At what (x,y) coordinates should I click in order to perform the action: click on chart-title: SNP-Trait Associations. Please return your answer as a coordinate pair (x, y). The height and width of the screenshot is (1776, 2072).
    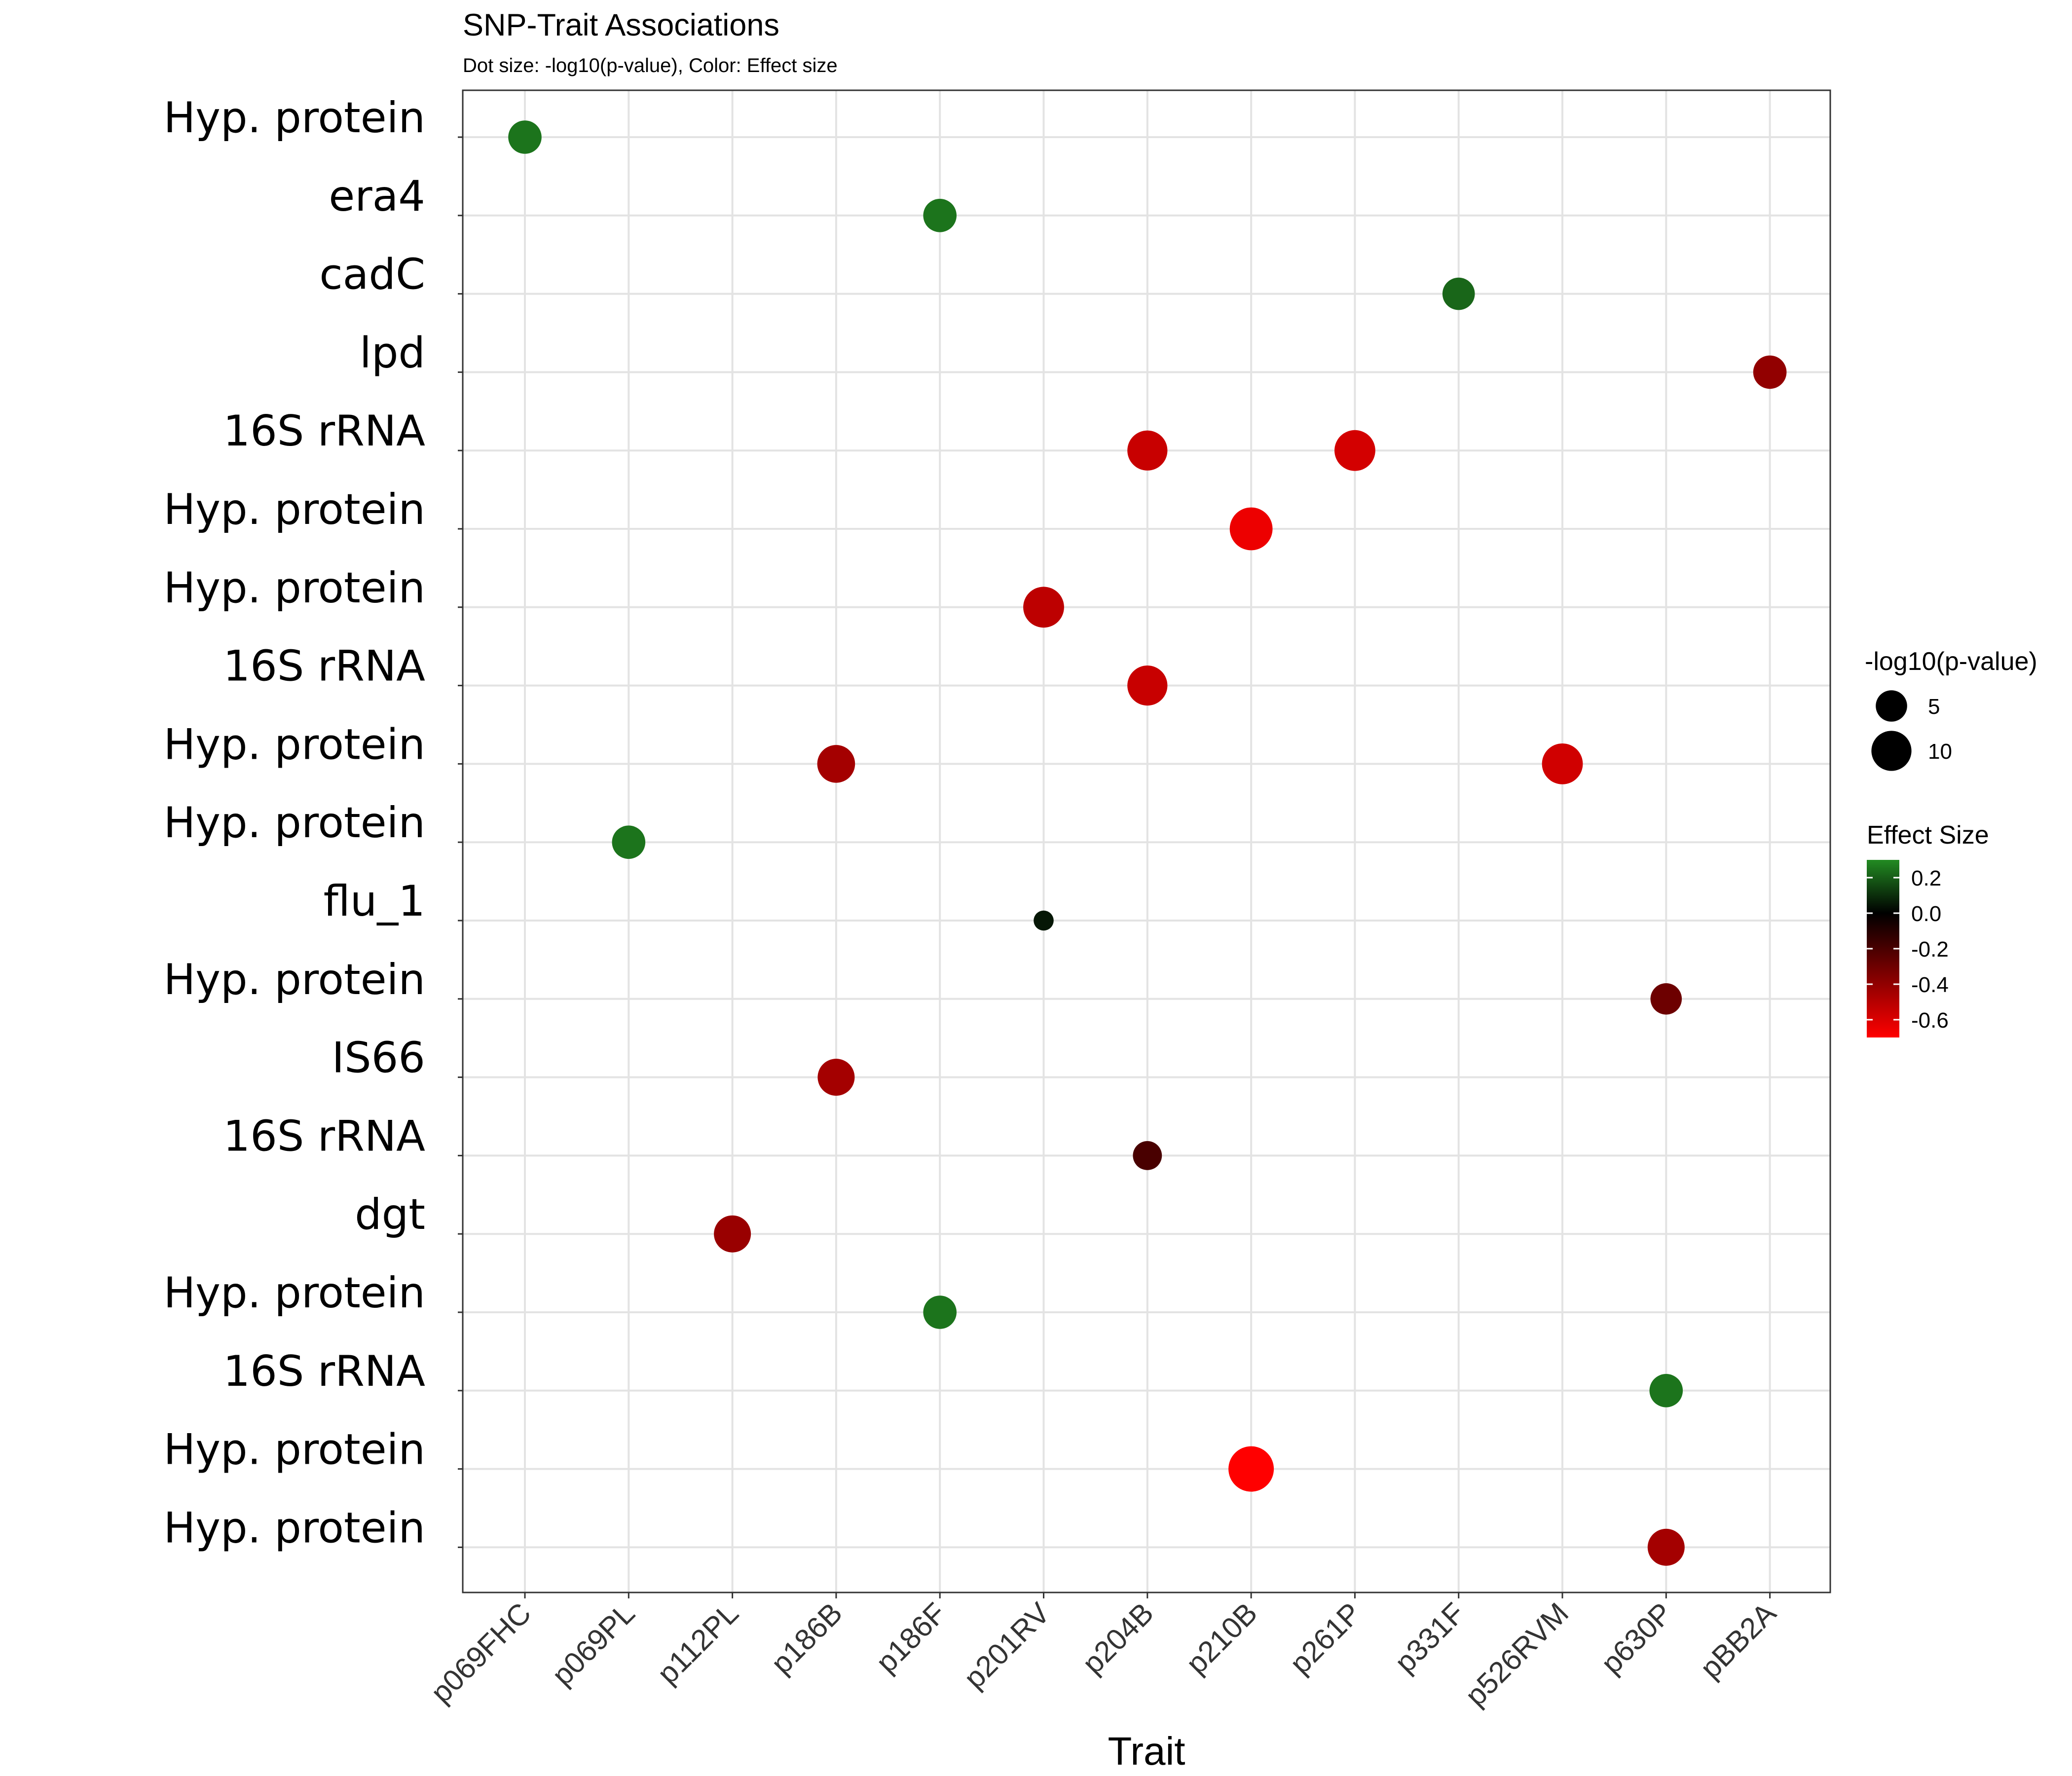
    Looking at the image, I should click on (621, 25).